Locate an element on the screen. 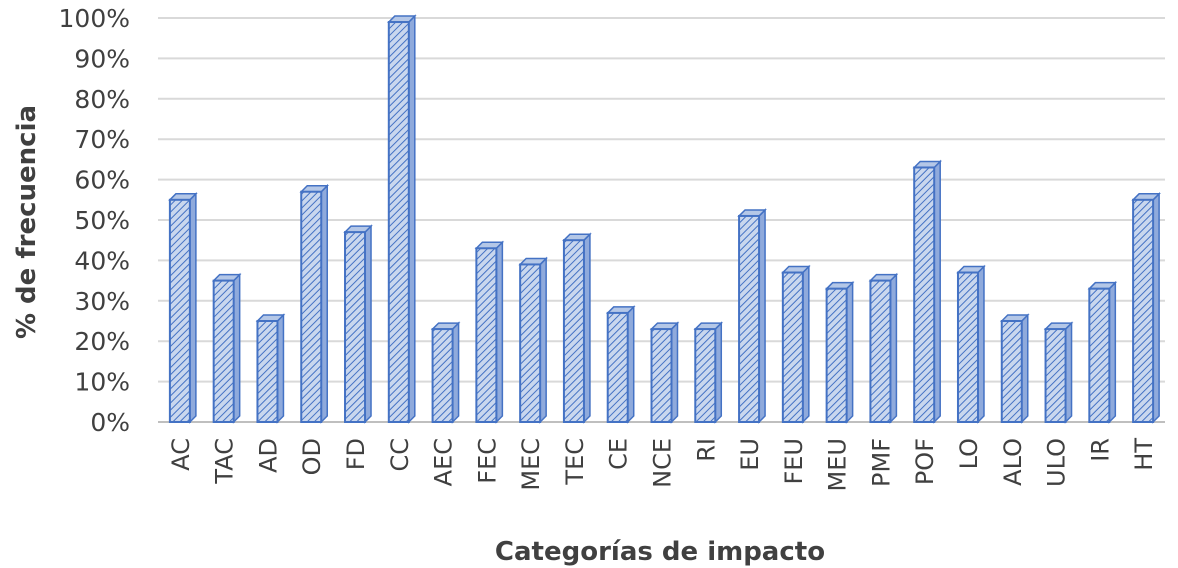 Image resolution: width=1178 pixels, height=568 pixels. x-tick-label: LO is located at coordinates (969, 453).